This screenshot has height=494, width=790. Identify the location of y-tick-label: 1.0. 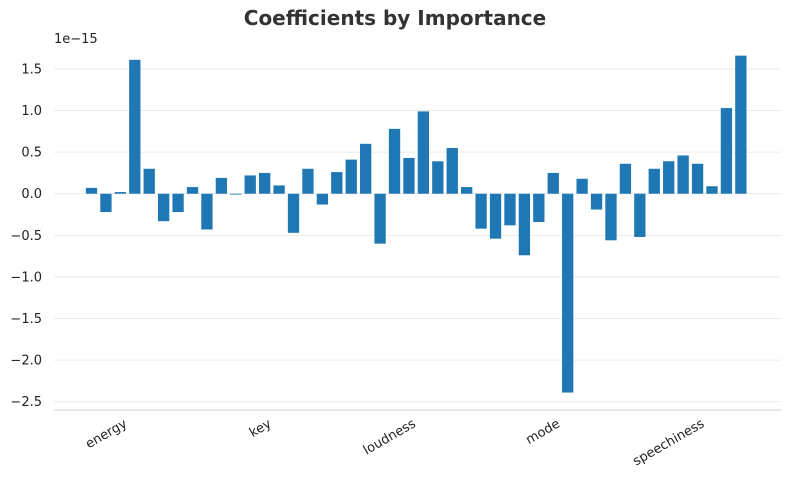
(31, 111).